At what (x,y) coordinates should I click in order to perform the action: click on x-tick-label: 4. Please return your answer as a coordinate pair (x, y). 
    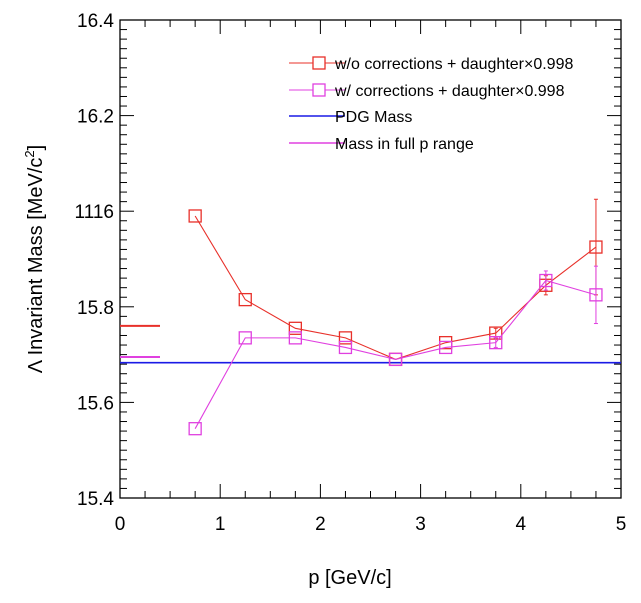
    Looking at the image, I should click on (521, 524).